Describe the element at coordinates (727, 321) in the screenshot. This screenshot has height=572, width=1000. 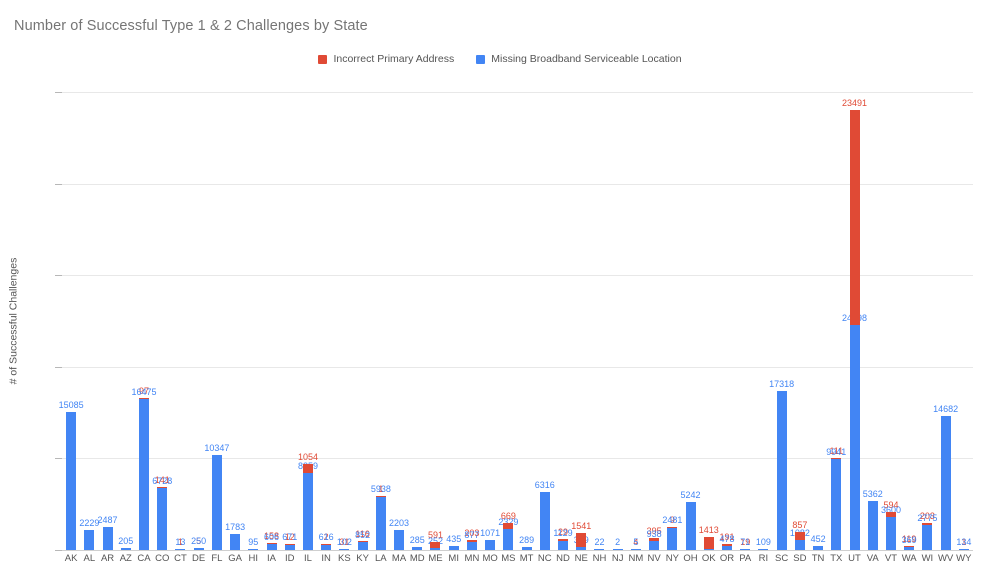
I see `bar-group-or: 191 478` at that location.